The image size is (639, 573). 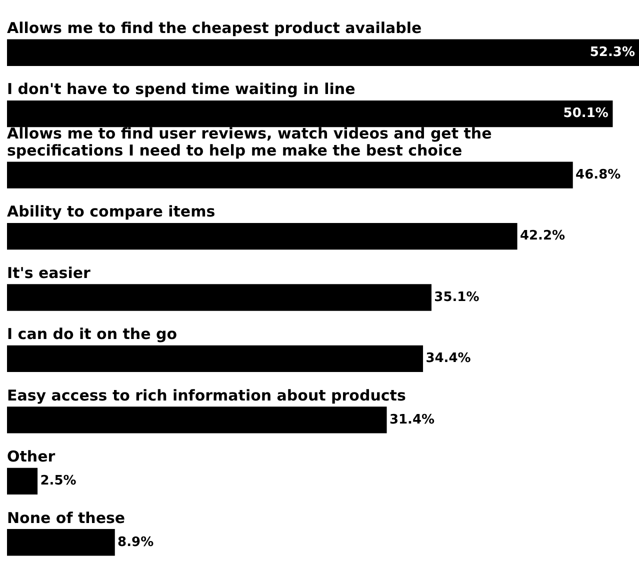 I want to click on y-tick-label: Ability to compare items, so click(x=111, y=211).